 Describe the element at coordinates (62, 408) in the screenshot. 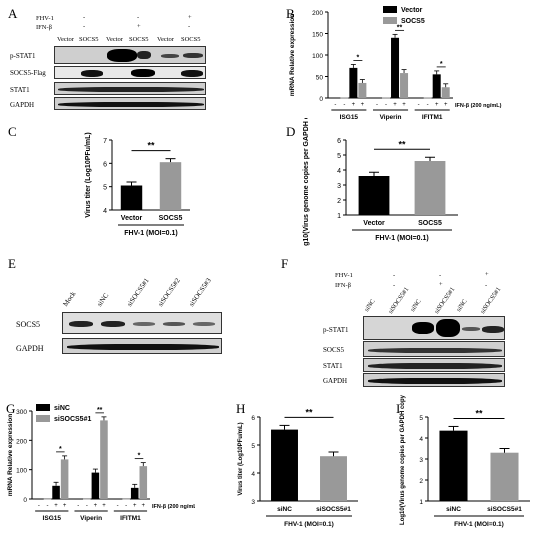

I see `legend-label: siNC` at that location.